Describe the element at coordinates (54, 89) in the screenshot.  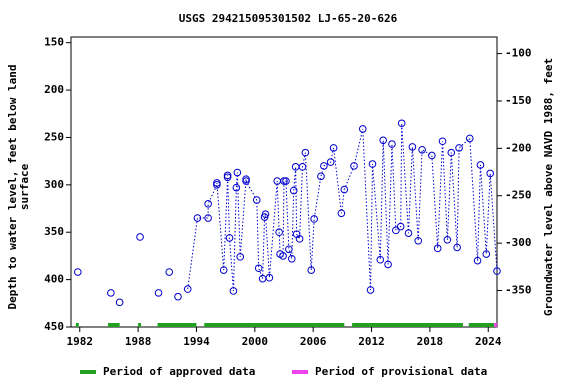
I see `y-tick-label: 200` at that location.